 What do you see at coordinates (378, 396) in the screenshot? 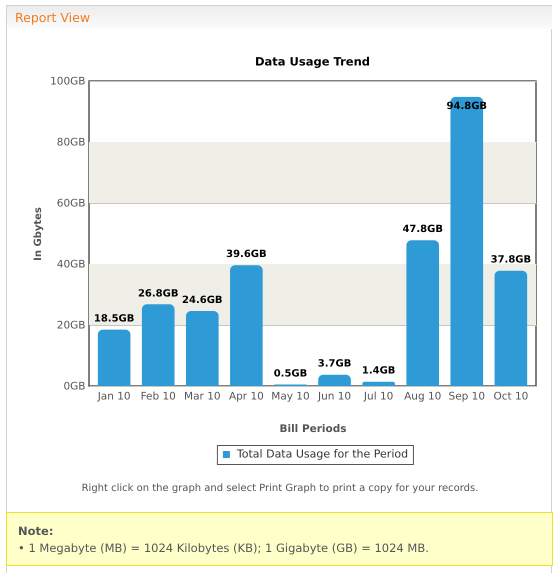
I see `x-tick-label: Jul 10` at bounding box center [378, 396].